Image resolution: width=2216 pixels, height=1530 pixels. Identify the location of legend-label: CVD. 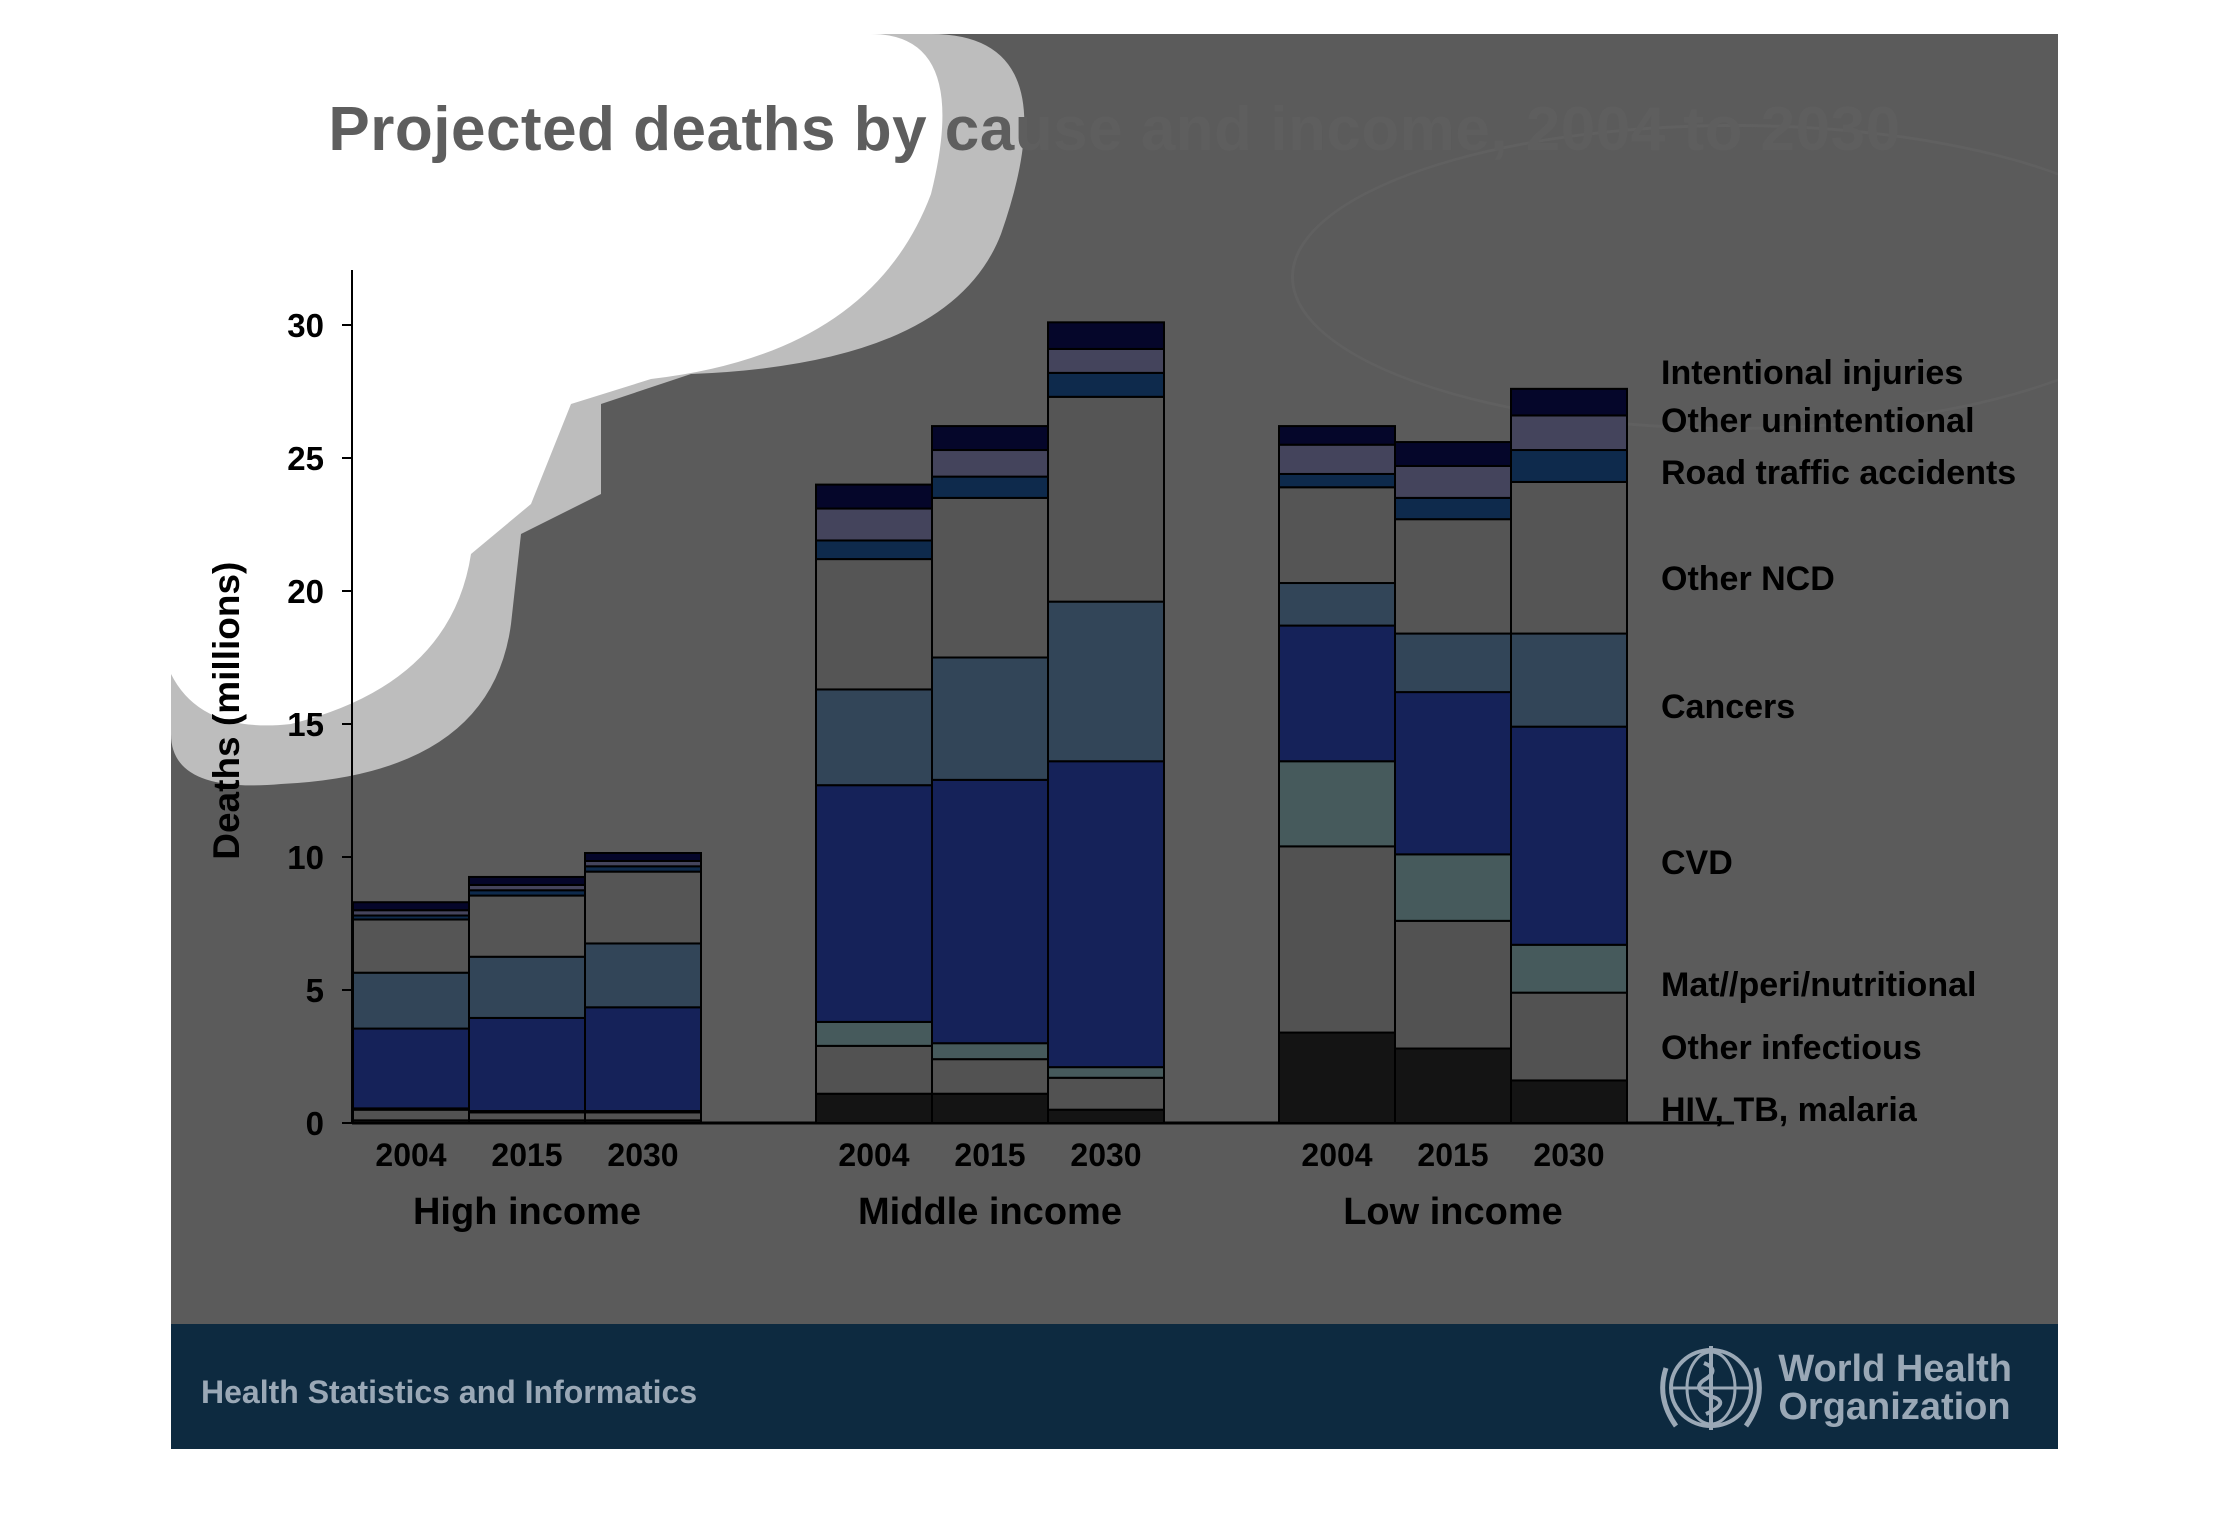
(1697, 863).